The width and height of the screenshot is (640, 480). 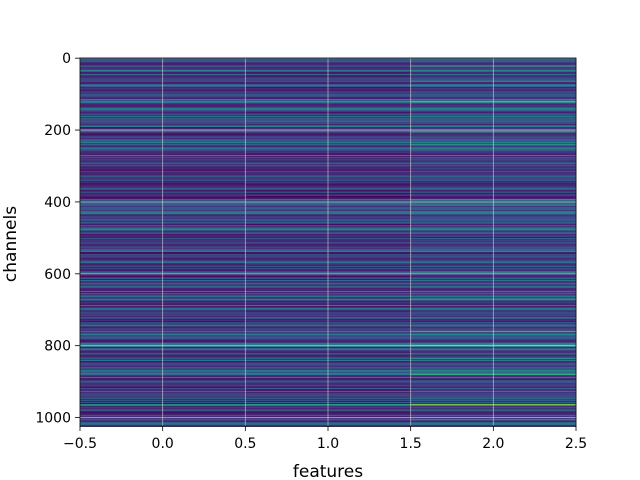 What do you see at coordinates (411, 444) in the screenshot?
I see `x-tick-label: 1.5` at bounding box center [411, 444].